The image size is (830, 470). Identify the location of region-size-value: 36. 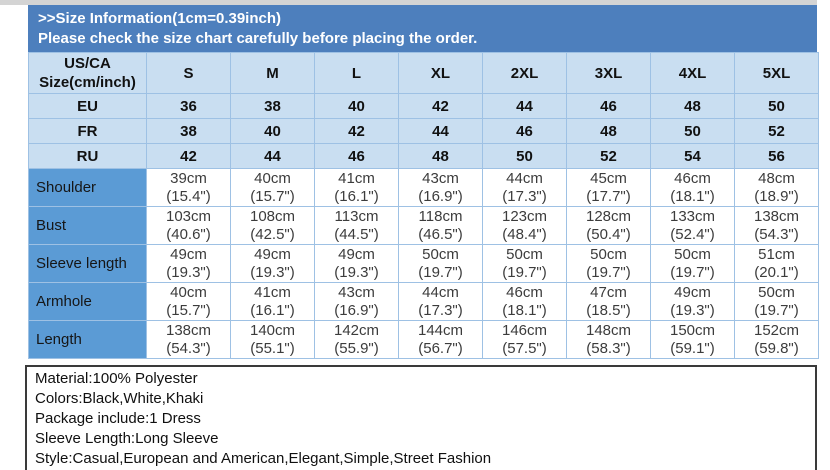
(188, 106).